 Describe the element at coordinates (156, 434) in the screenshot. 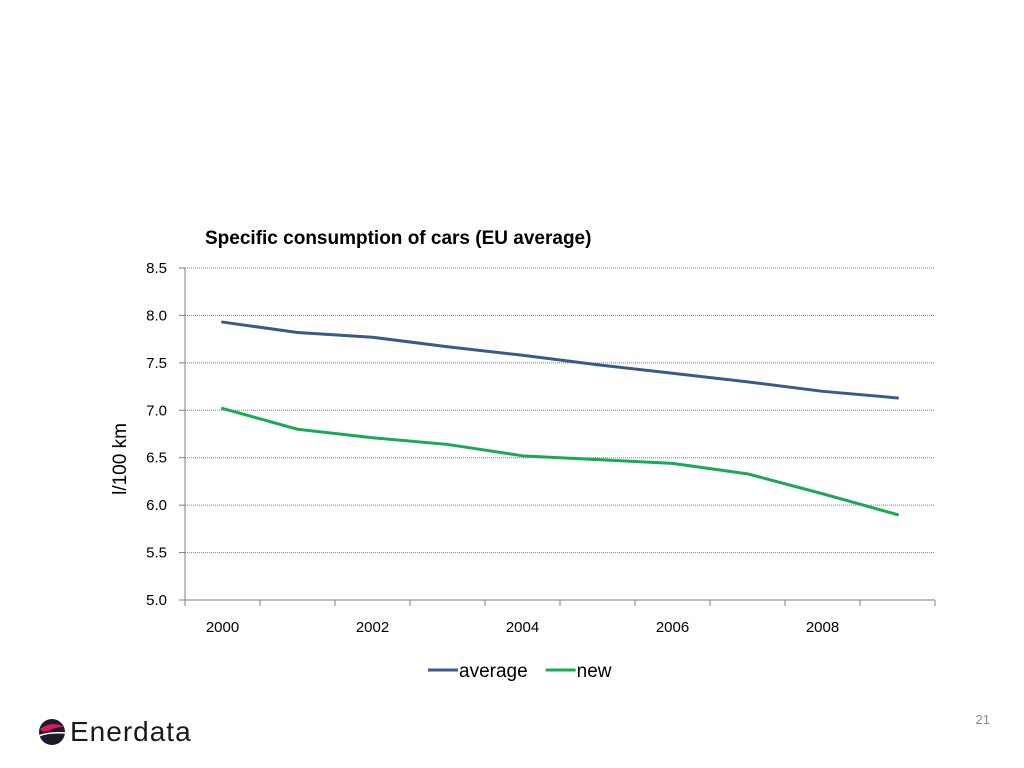

I see `y-tick-labels: 8.5 8.0 7.5 7.0 6.5 6.0 5.5 5.0` at that location.